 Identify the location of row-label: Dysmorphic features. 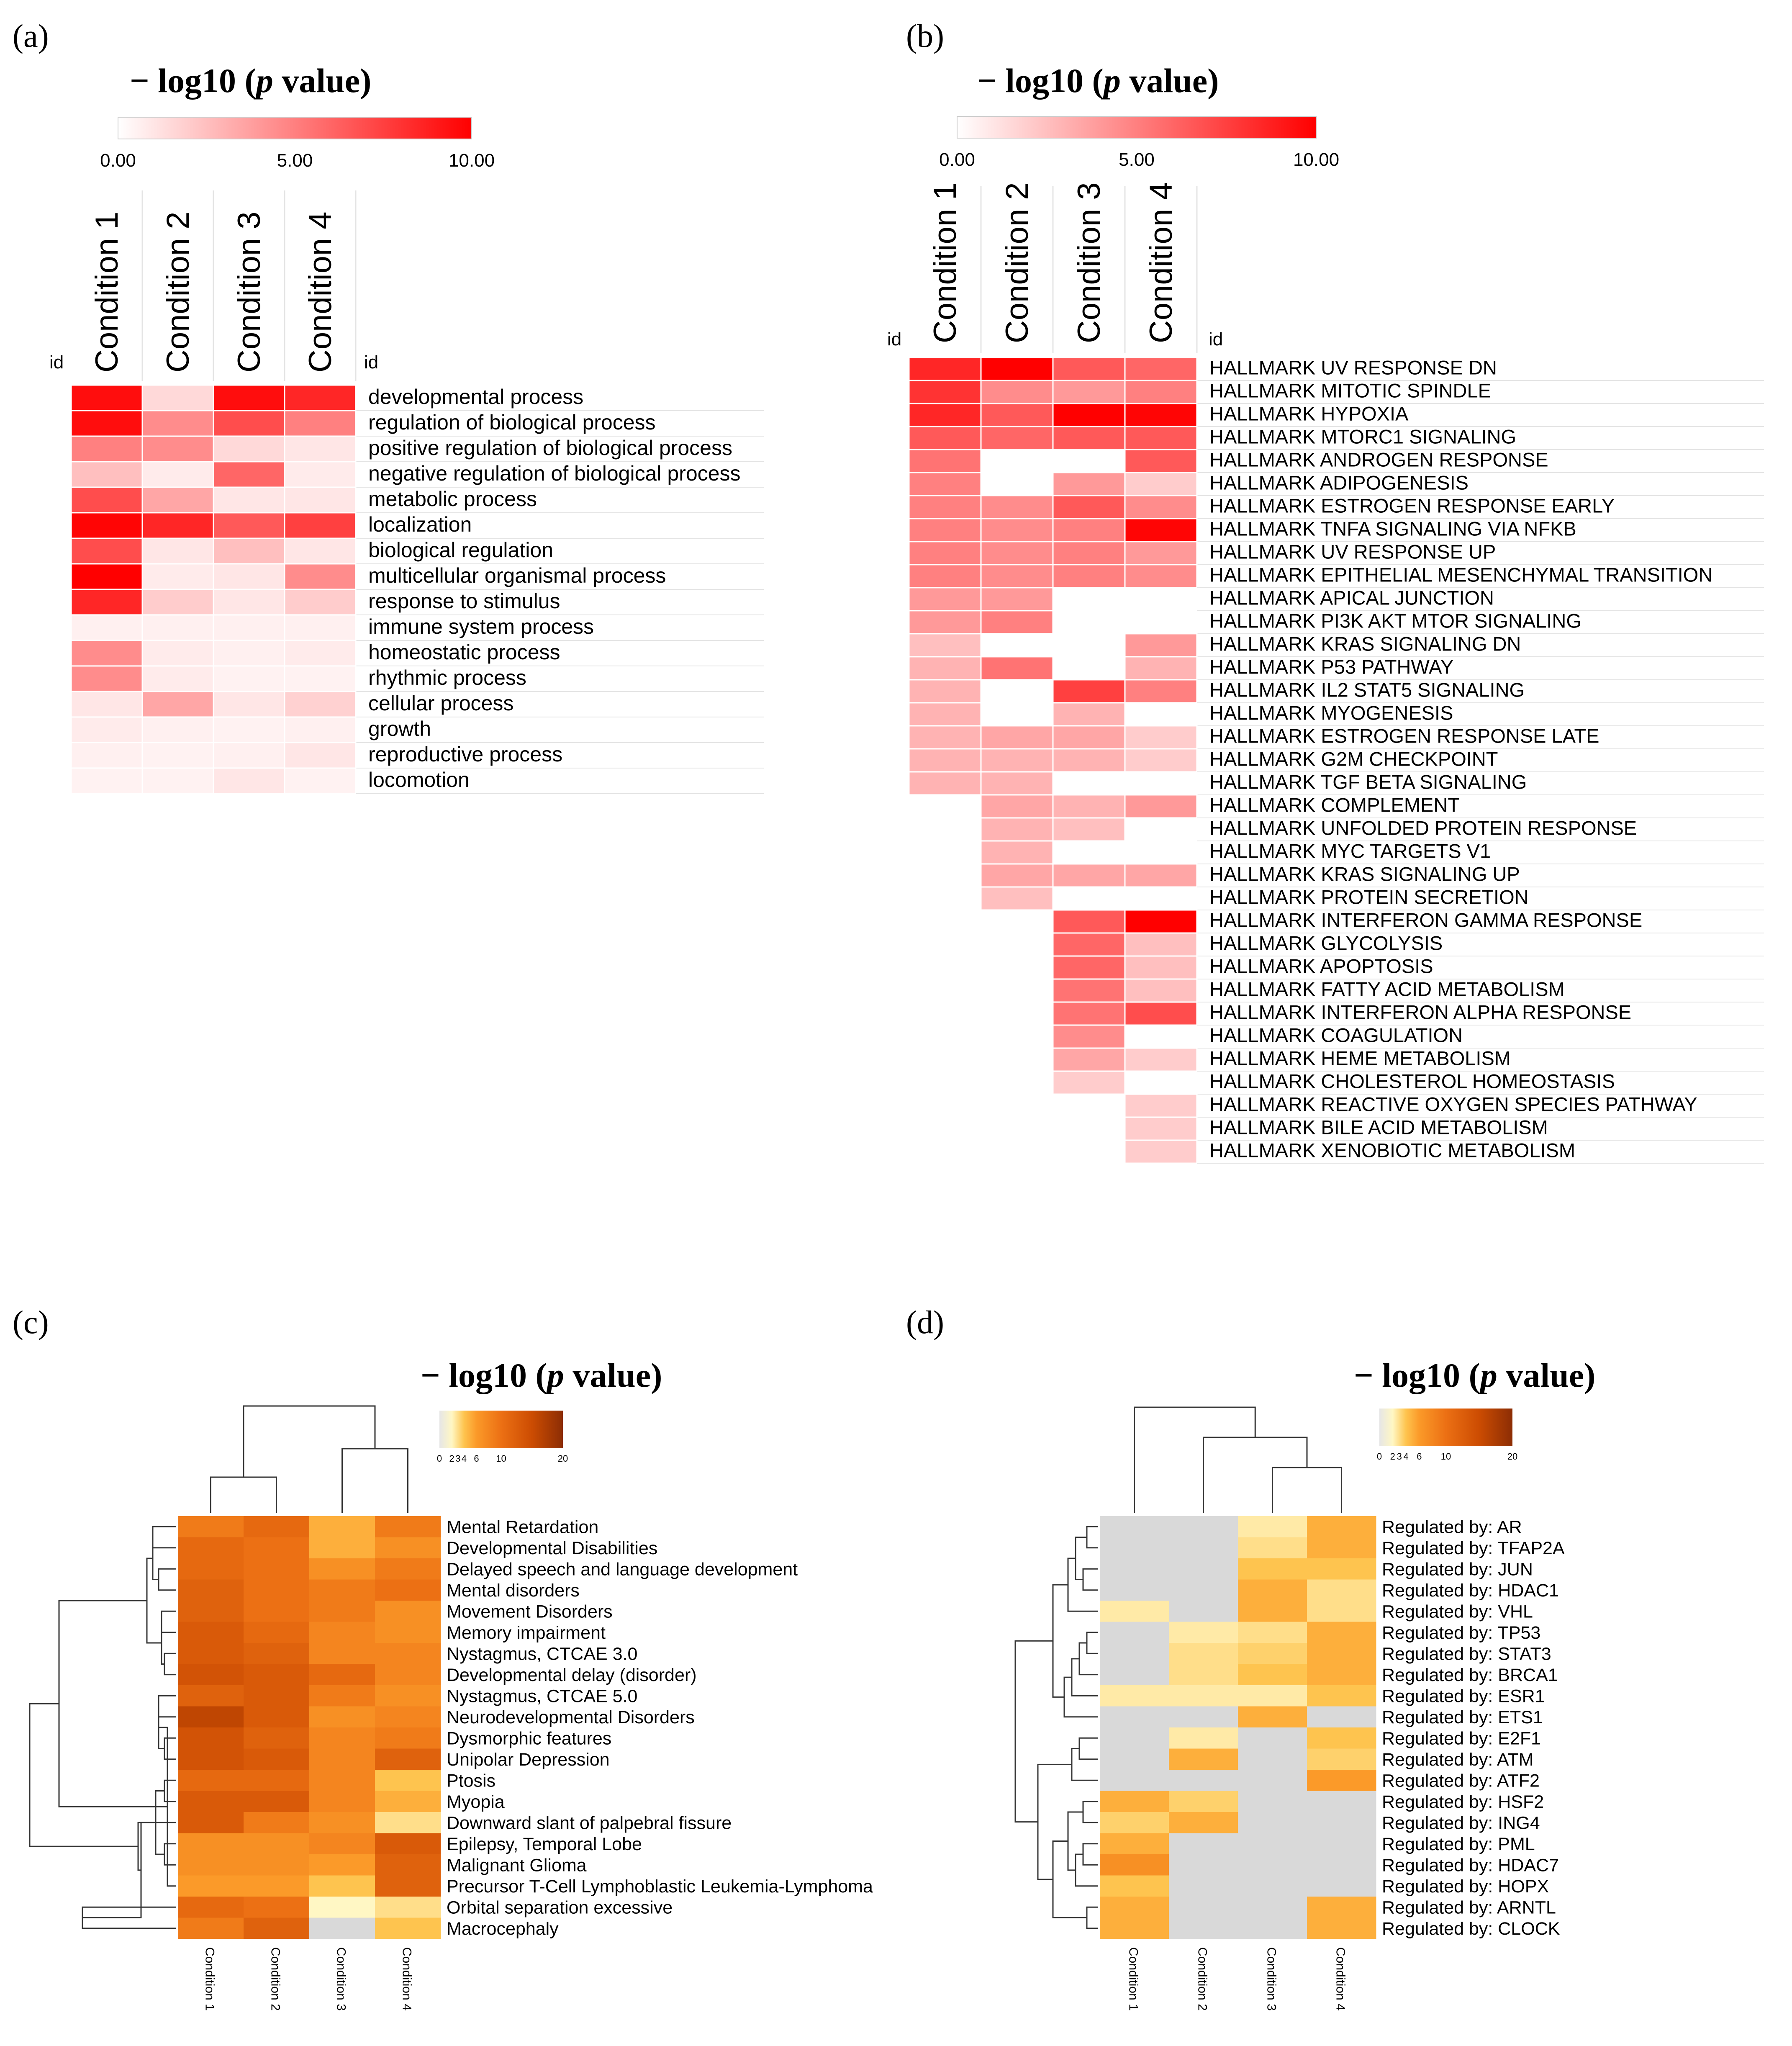
(529, 1738).